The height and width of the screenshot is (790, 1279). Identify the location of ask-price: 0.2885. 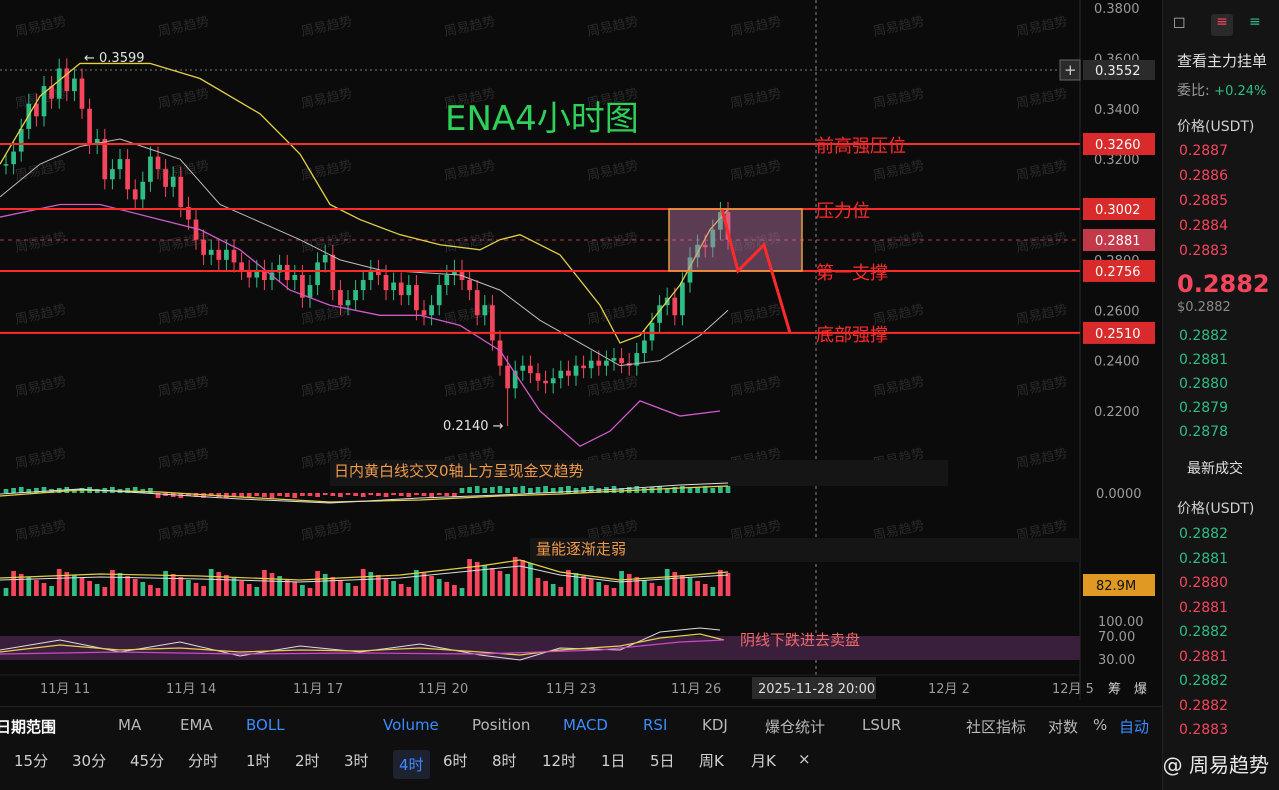
(1203, 201).